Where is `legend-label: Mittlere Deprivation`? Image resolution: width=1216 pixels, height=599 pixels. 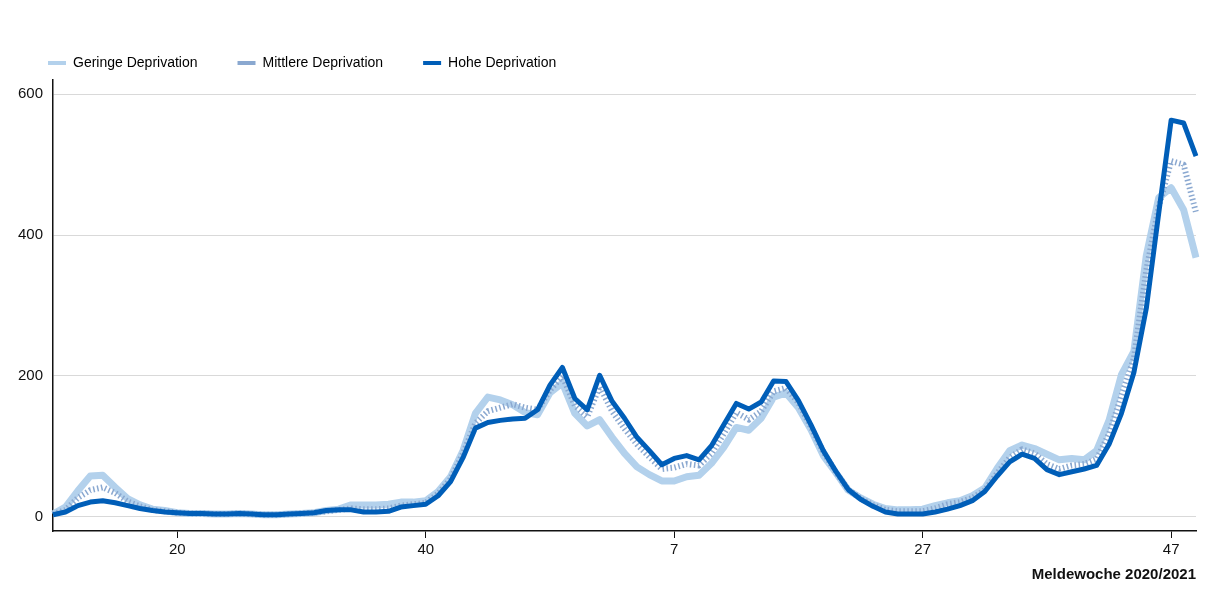 legend-label: Mittlere Deprivation is located at coordinates (323, 61).